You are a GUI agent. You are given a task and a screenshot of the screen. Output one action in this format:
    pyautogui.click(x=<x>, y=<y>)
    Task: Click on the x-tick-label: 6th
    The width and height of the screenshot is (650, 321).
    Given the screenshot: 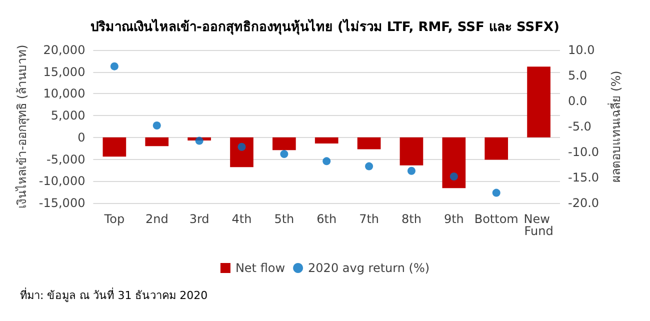 What is the action you would take?
    pyautogui.click(x=326, y=219)
    